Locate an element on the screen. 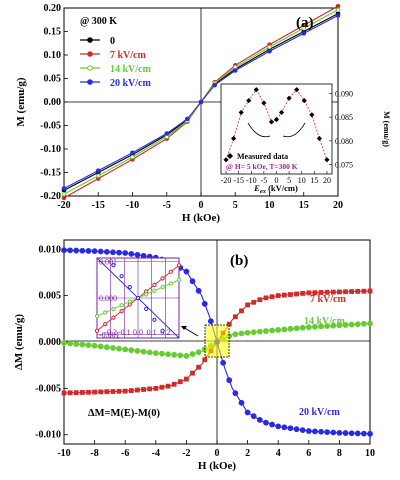 This screenshot has width=400, height=480. inset-a-data is located at coordinates (276, 125).